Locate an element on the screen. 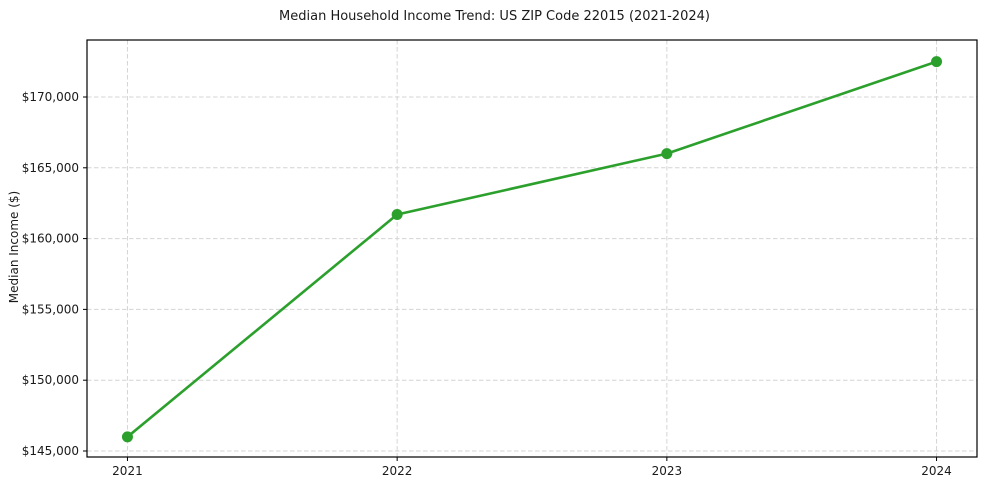  y-axis-label: Median Income ($) is located at coordinates (14, 247).